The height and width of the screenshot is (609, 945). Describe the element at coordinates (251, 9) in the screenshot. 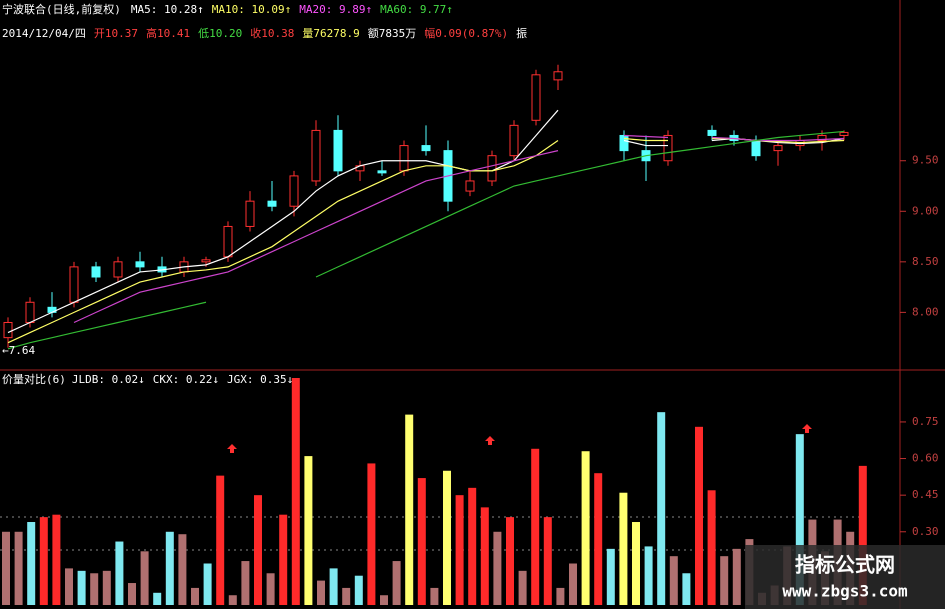

I see `header-item: MA10: 10.09↑` at that location.